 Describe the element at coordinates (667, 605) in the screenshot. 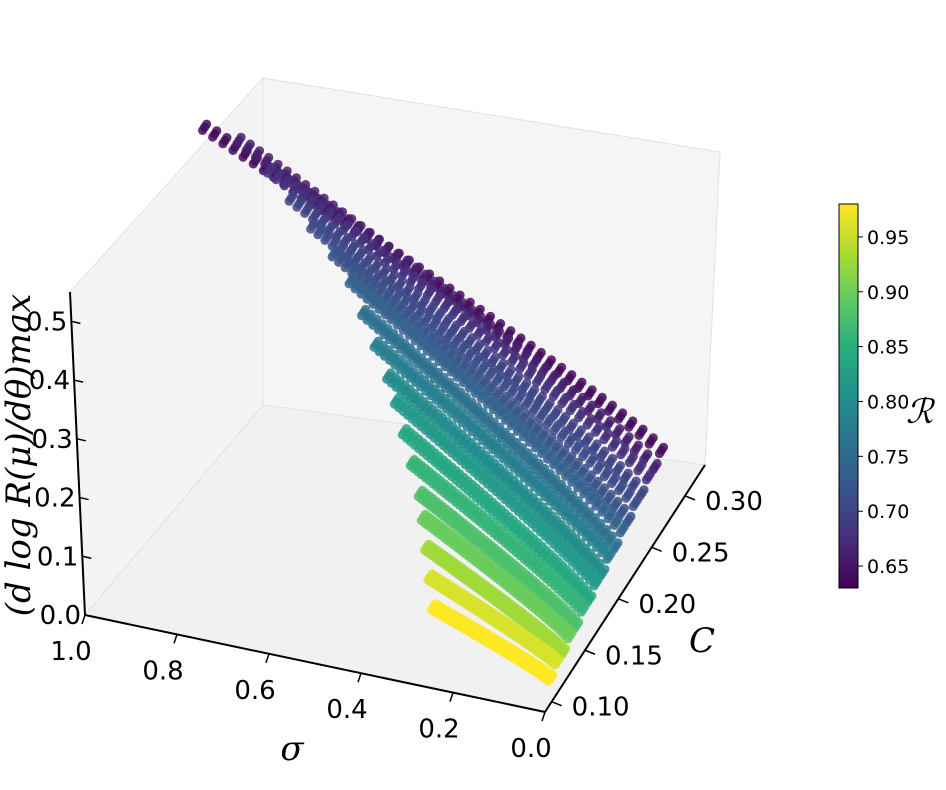

I see `y-tick-label: 0.20` at that location.